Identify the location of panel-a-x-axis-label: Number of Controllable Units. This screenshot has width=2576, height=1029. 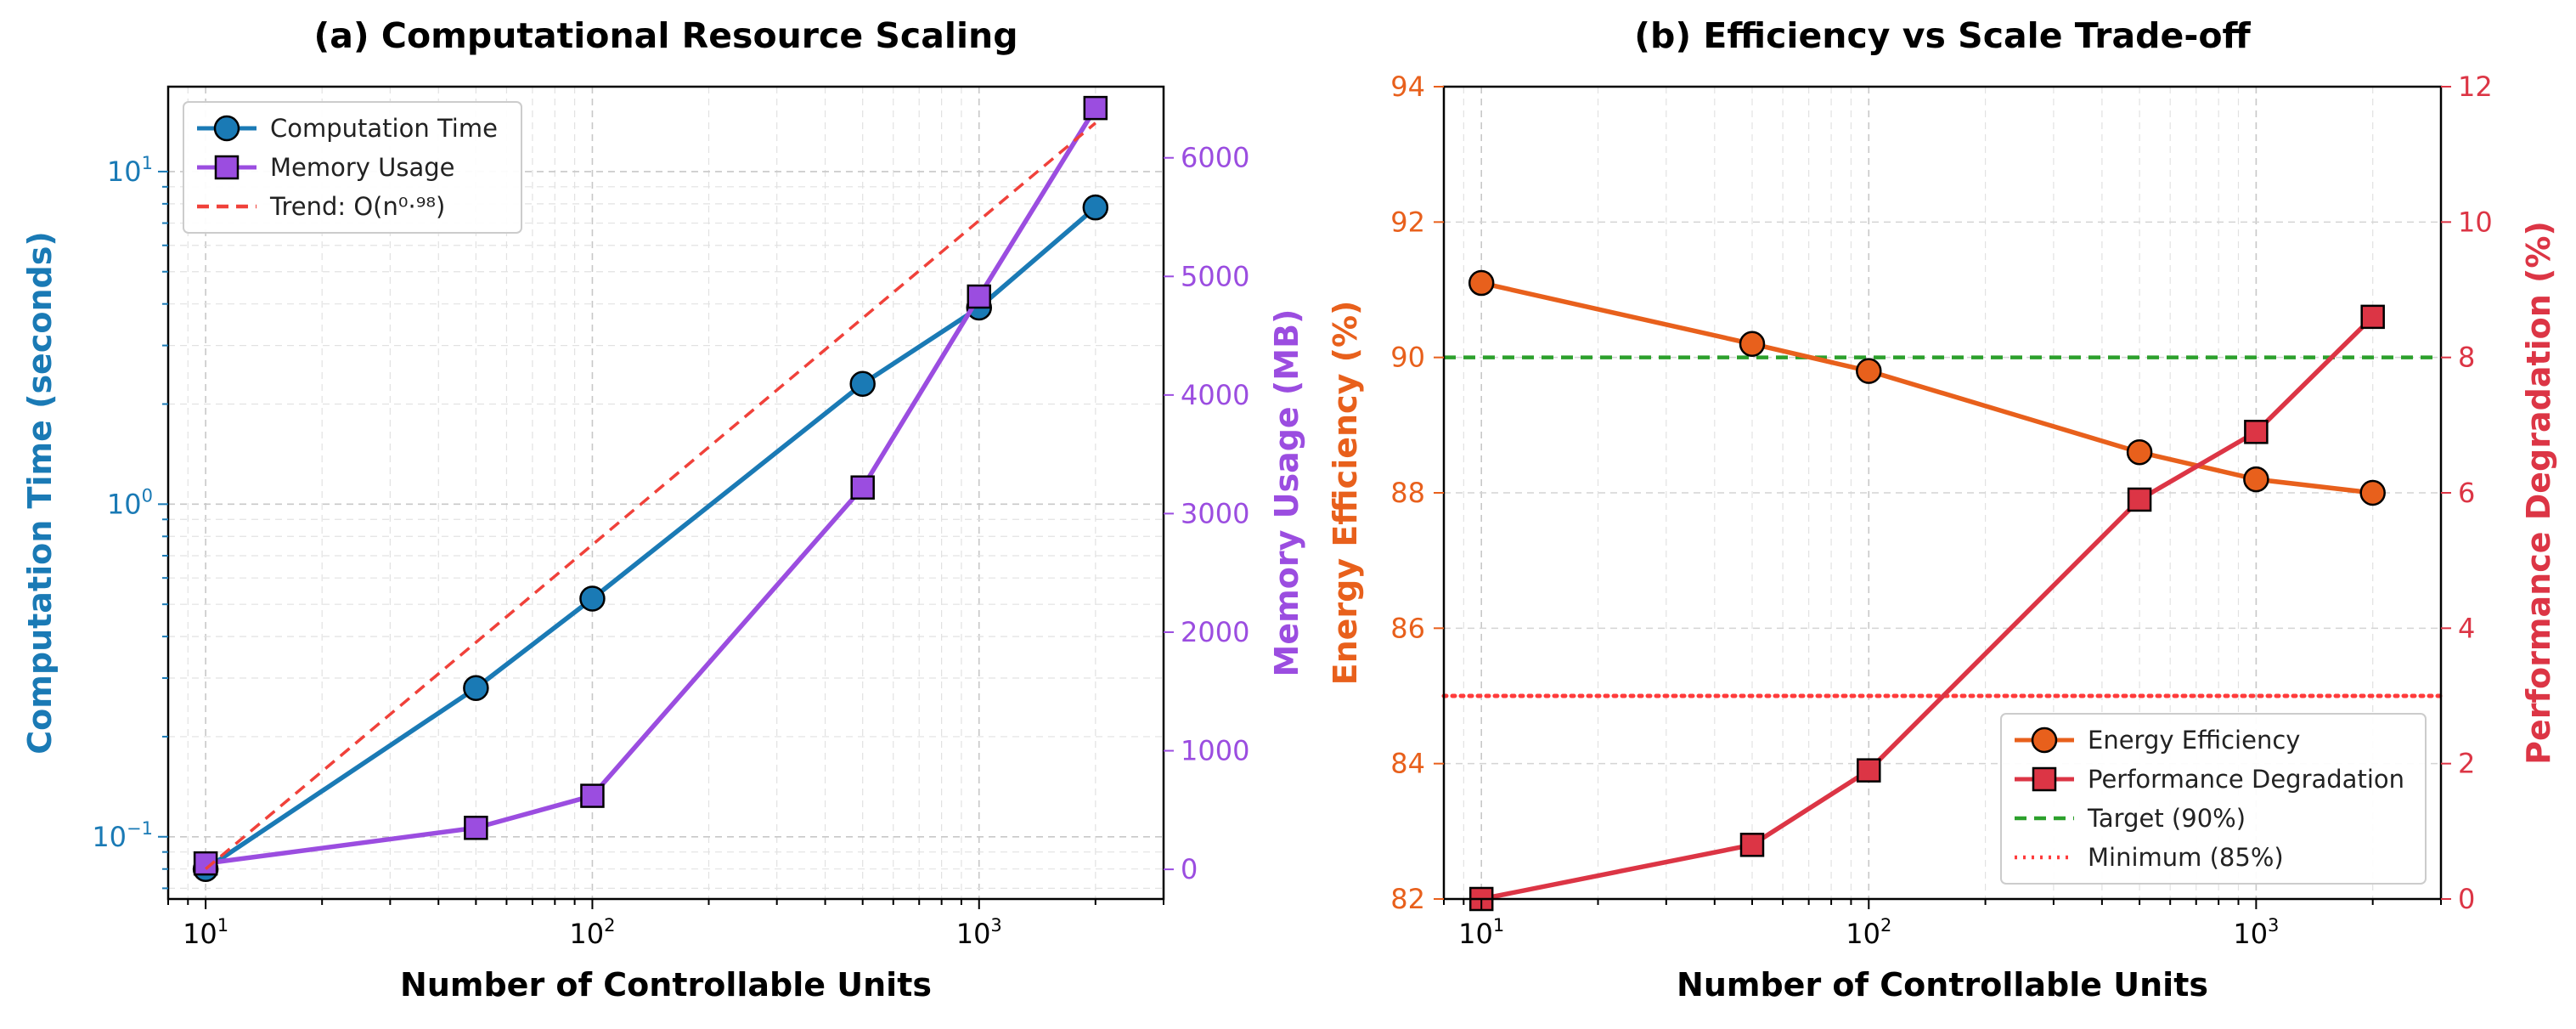
(666, 985).